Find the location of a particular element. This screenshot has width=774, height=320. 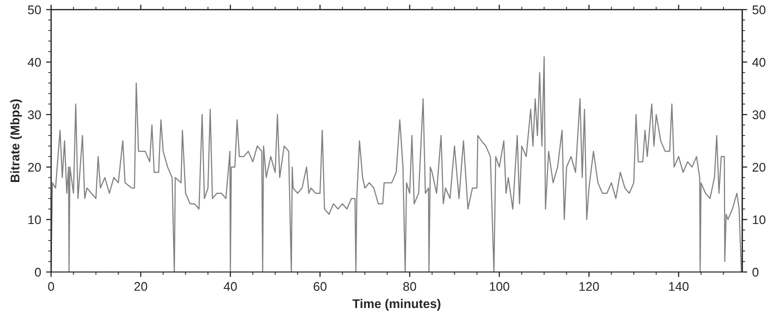

x-tick-label: 120 is located at coordinates (589, 286).